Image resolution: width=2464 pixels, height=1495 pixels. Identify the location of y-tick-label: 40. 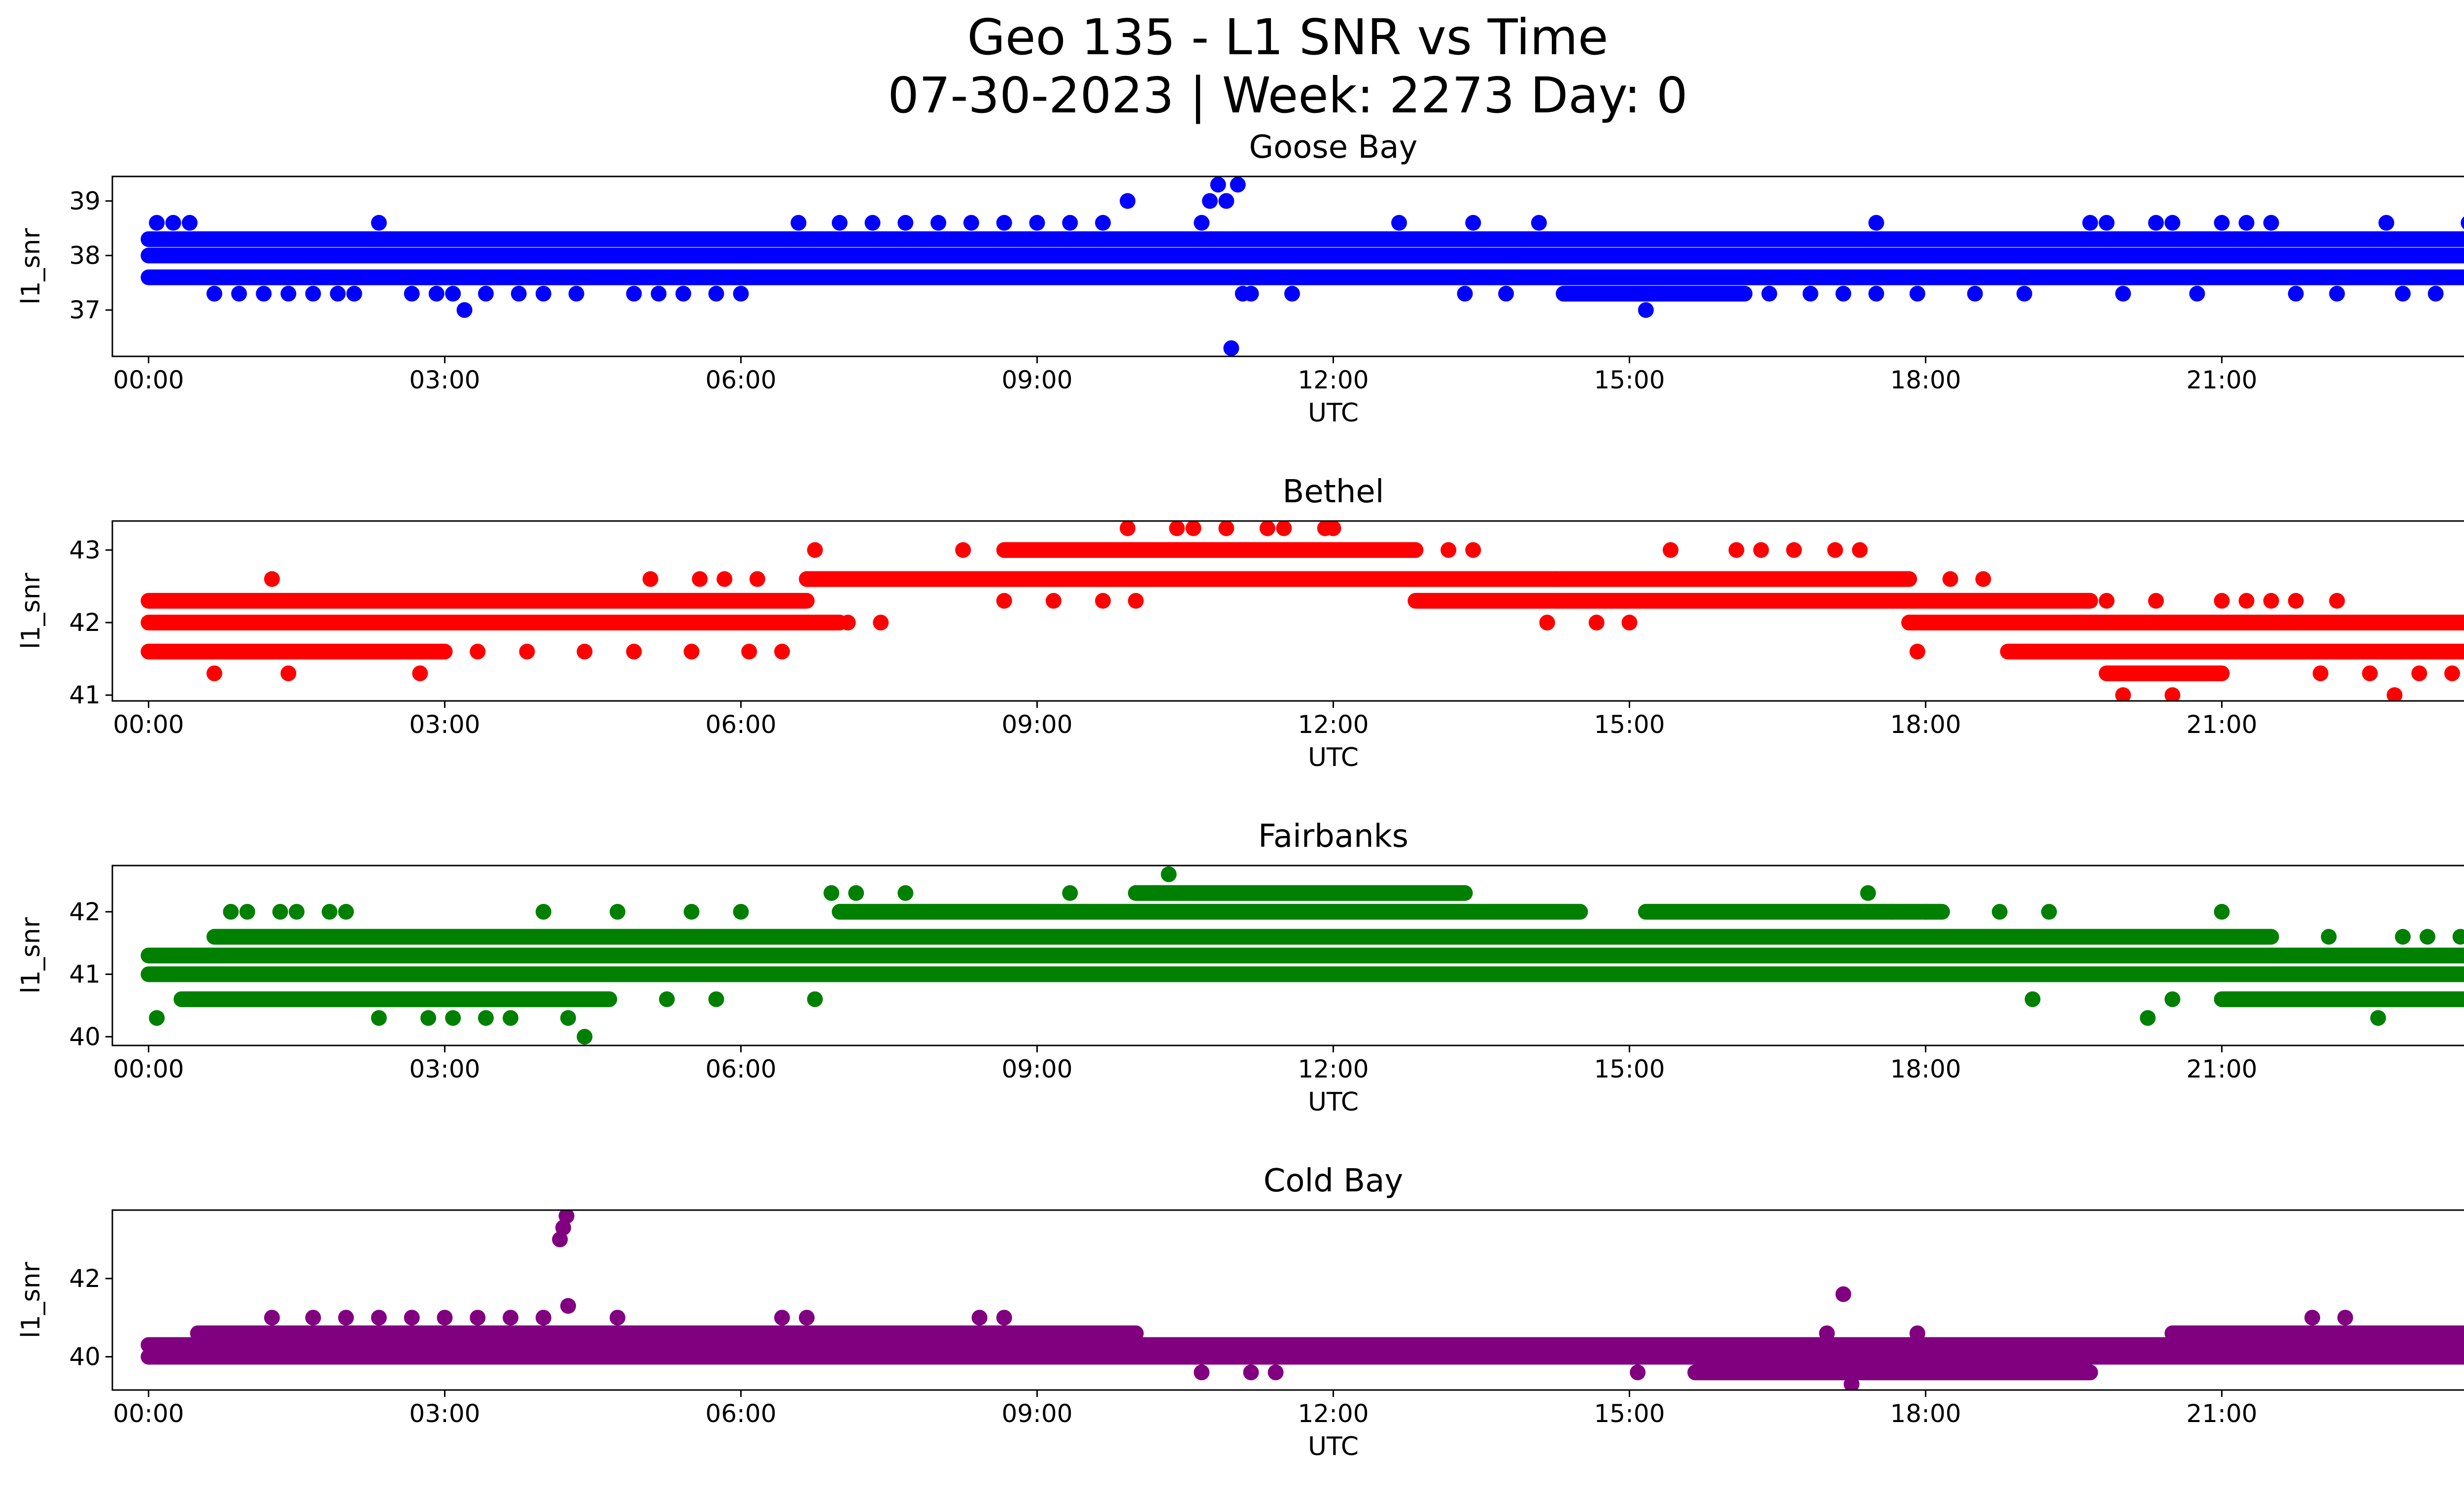
(85, 1357).